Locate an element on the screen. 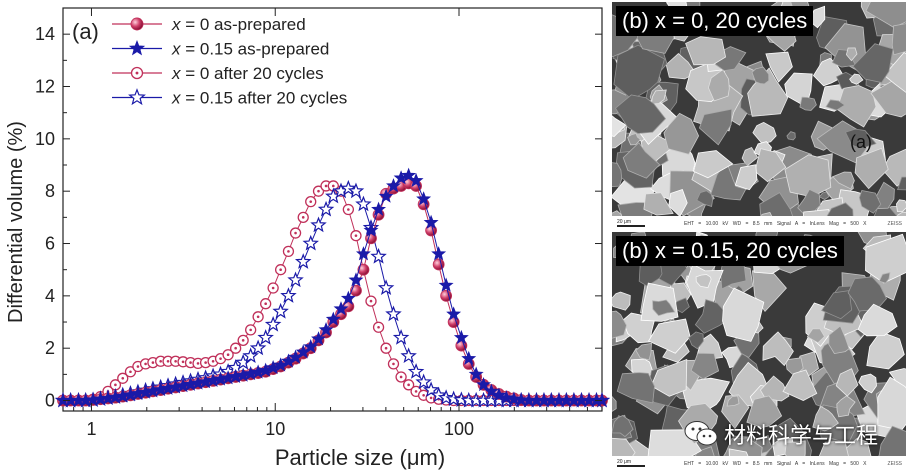 Image resolution: width=908 pixels, height=472 pixels. scale-bar is located at coordinates (631, 466).